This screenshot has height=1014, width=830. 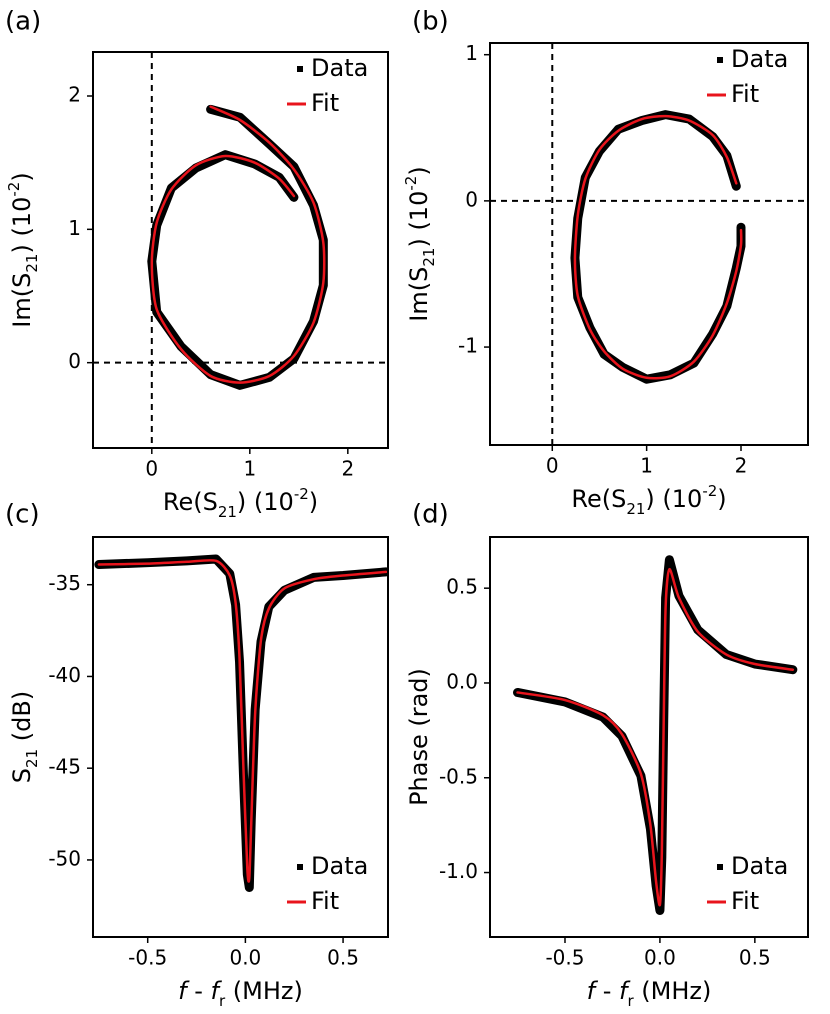 What do you see at coordinates (64, 767) in the screenshot?
I see `y-tick-label: -45` at bounding box center [64, 767].